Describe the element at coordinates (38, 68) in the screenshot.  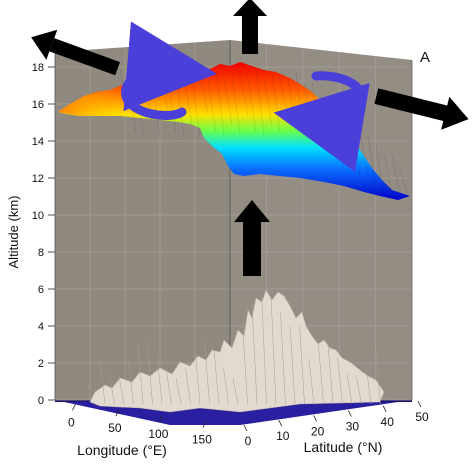
I see `z-tick-label: 18` at that location.